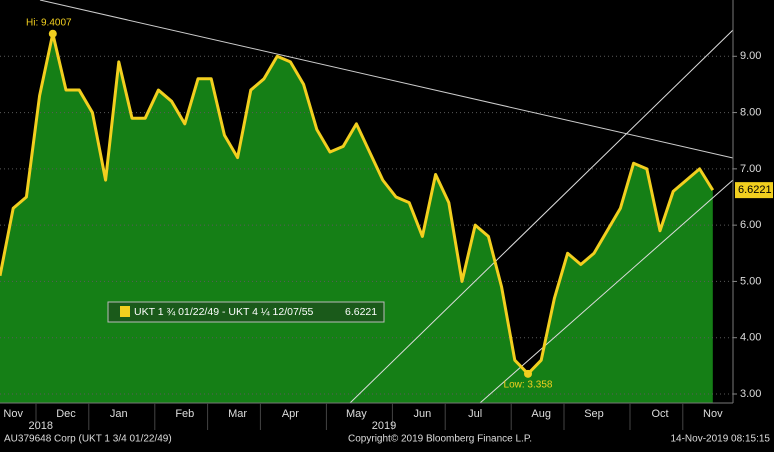 The width and height of the screenshot is (774, 452). I want to click on x-tick-label: May, so click(356, 414).